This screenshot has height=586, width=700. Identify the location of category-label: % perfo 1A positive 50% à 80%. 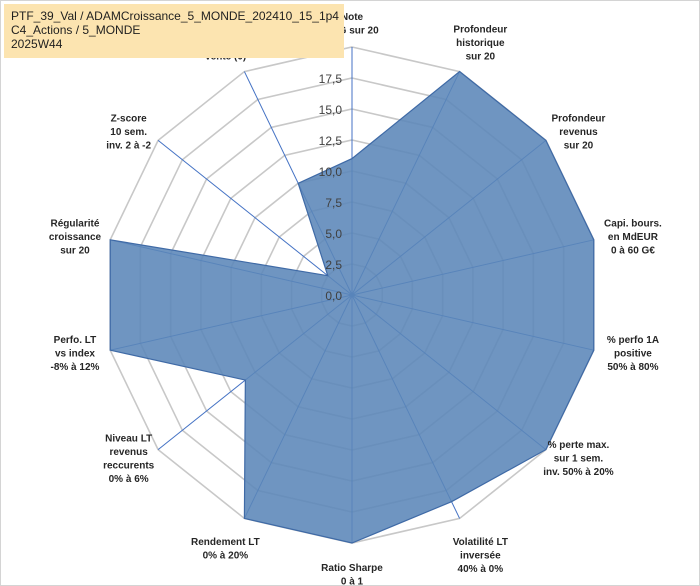
(633, 354).